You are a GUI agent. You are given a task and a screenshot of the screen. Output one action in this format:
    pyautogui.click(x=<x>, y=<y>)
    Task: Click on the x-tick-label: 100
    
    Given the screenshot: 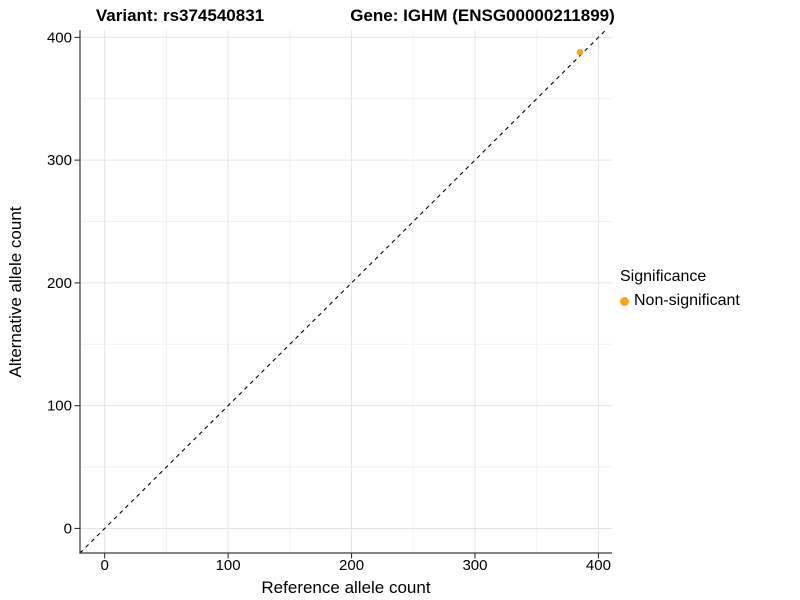 What is the action you would take?
    pyautogui.click(x=228, y=565)
    